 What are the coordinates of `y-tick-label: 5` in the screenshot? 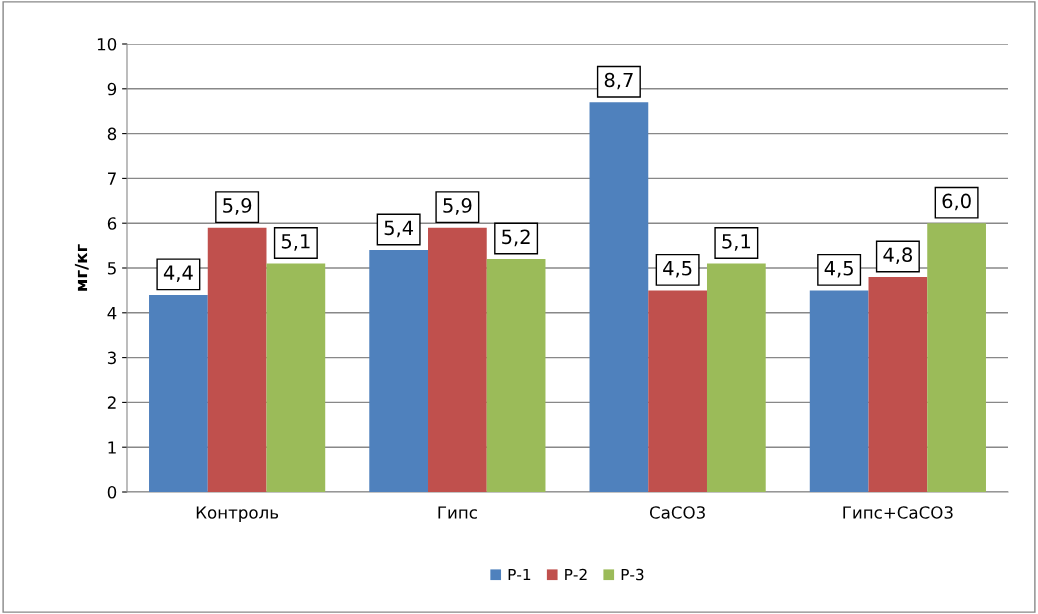 It's located at (111, 268).